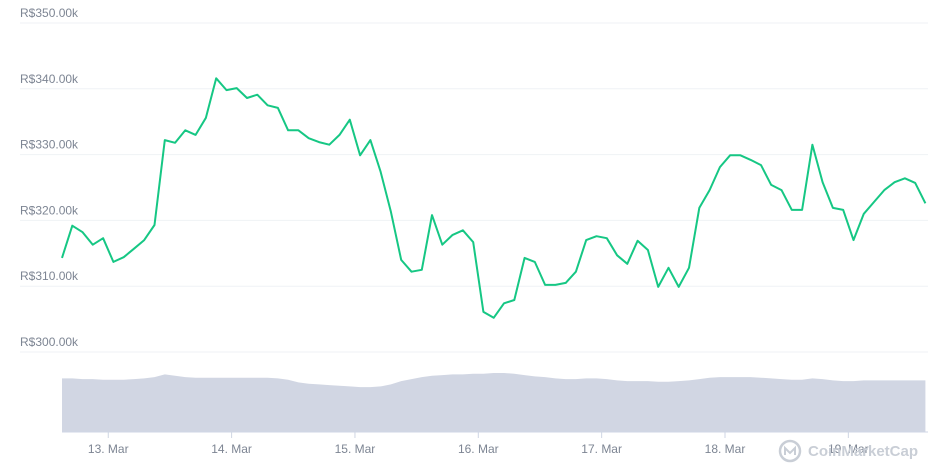 This screenshot has height=466, width=944. Describe the element at coordinates (848, 449) in the screenshot. I see `x-tick-label: 19. Mar` at that location.